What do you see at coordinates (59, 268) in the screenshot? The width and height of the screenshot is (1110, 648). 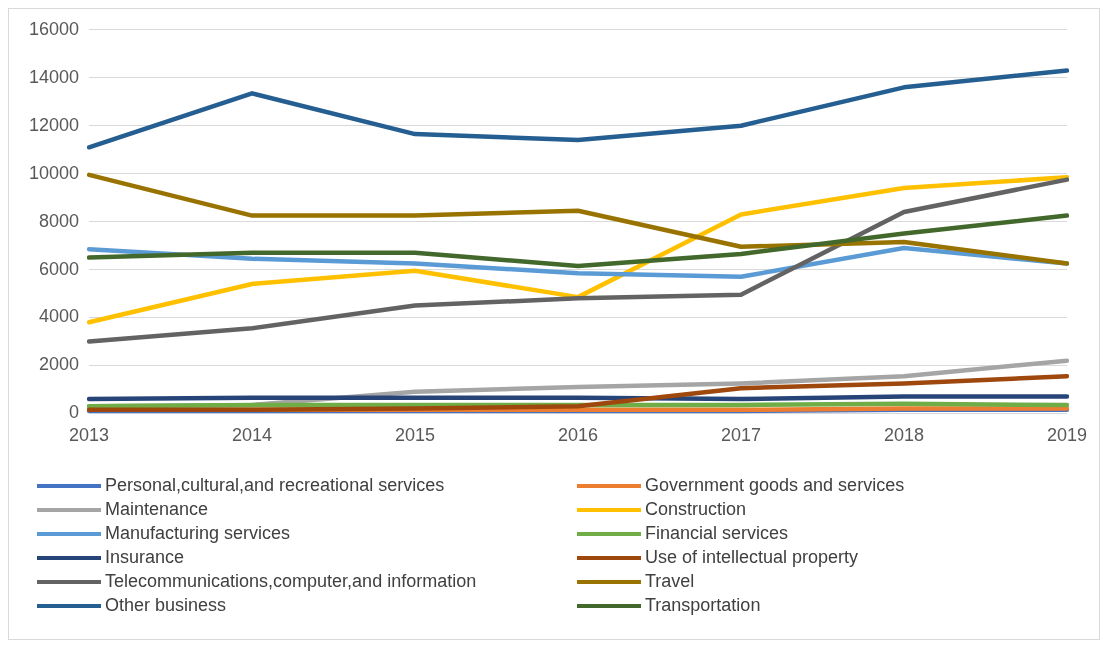 I see `y-tick-label: 6000` at bounding box center [59, 268].